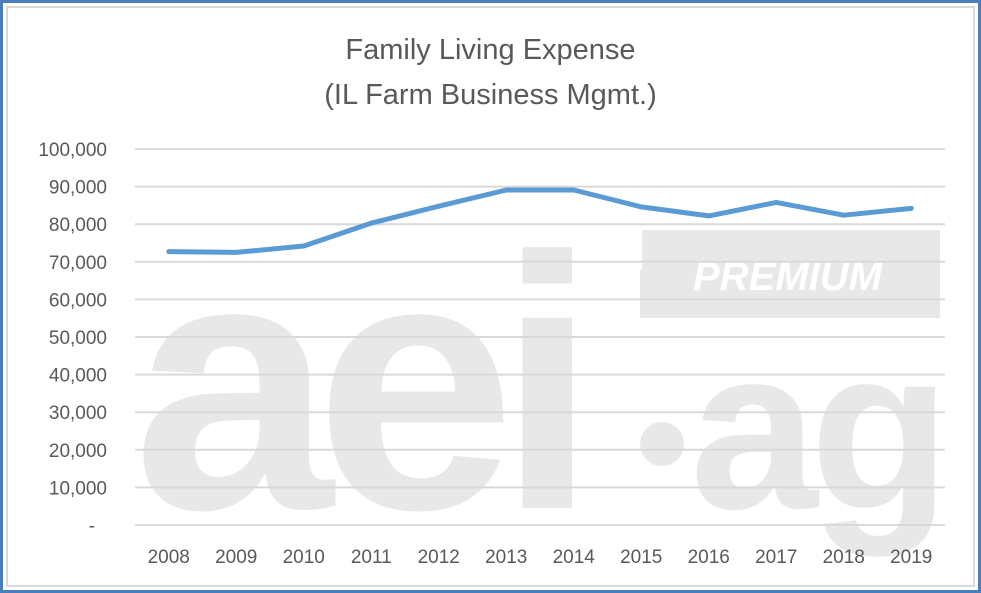  What do you see at coordinates (911, 557) in the screenshot?
I see `x-tick-label: 2019` at bounding box center [911, 557].